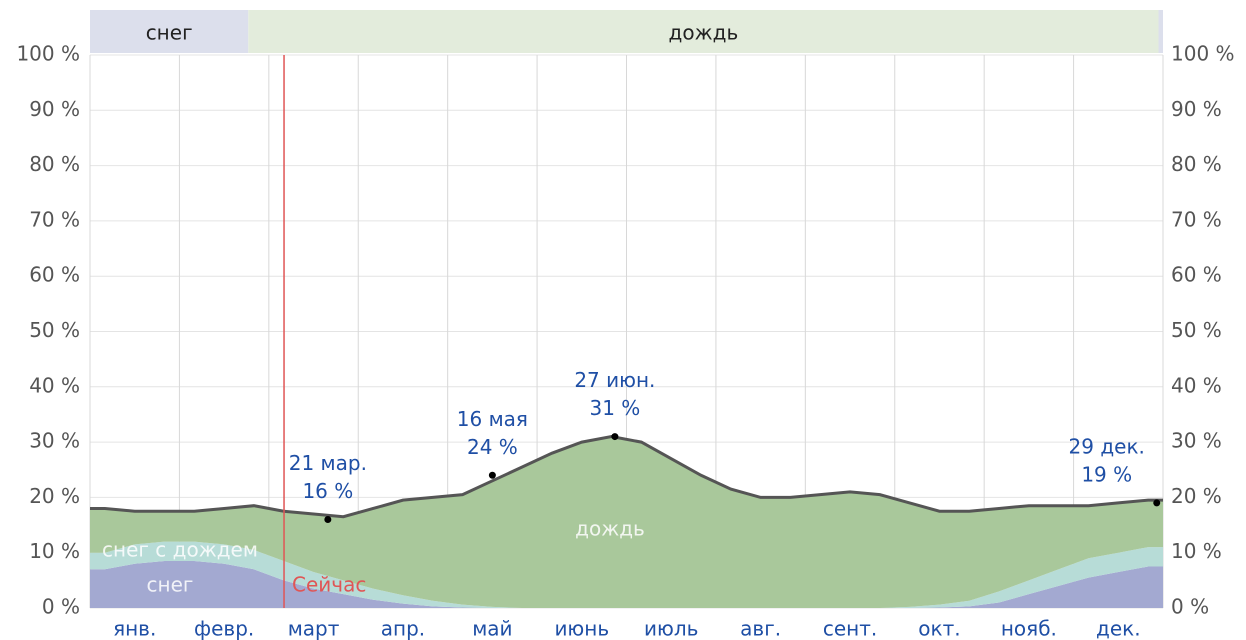  I want to click on y2-tick-label: 60 %, so click(1196, 275).